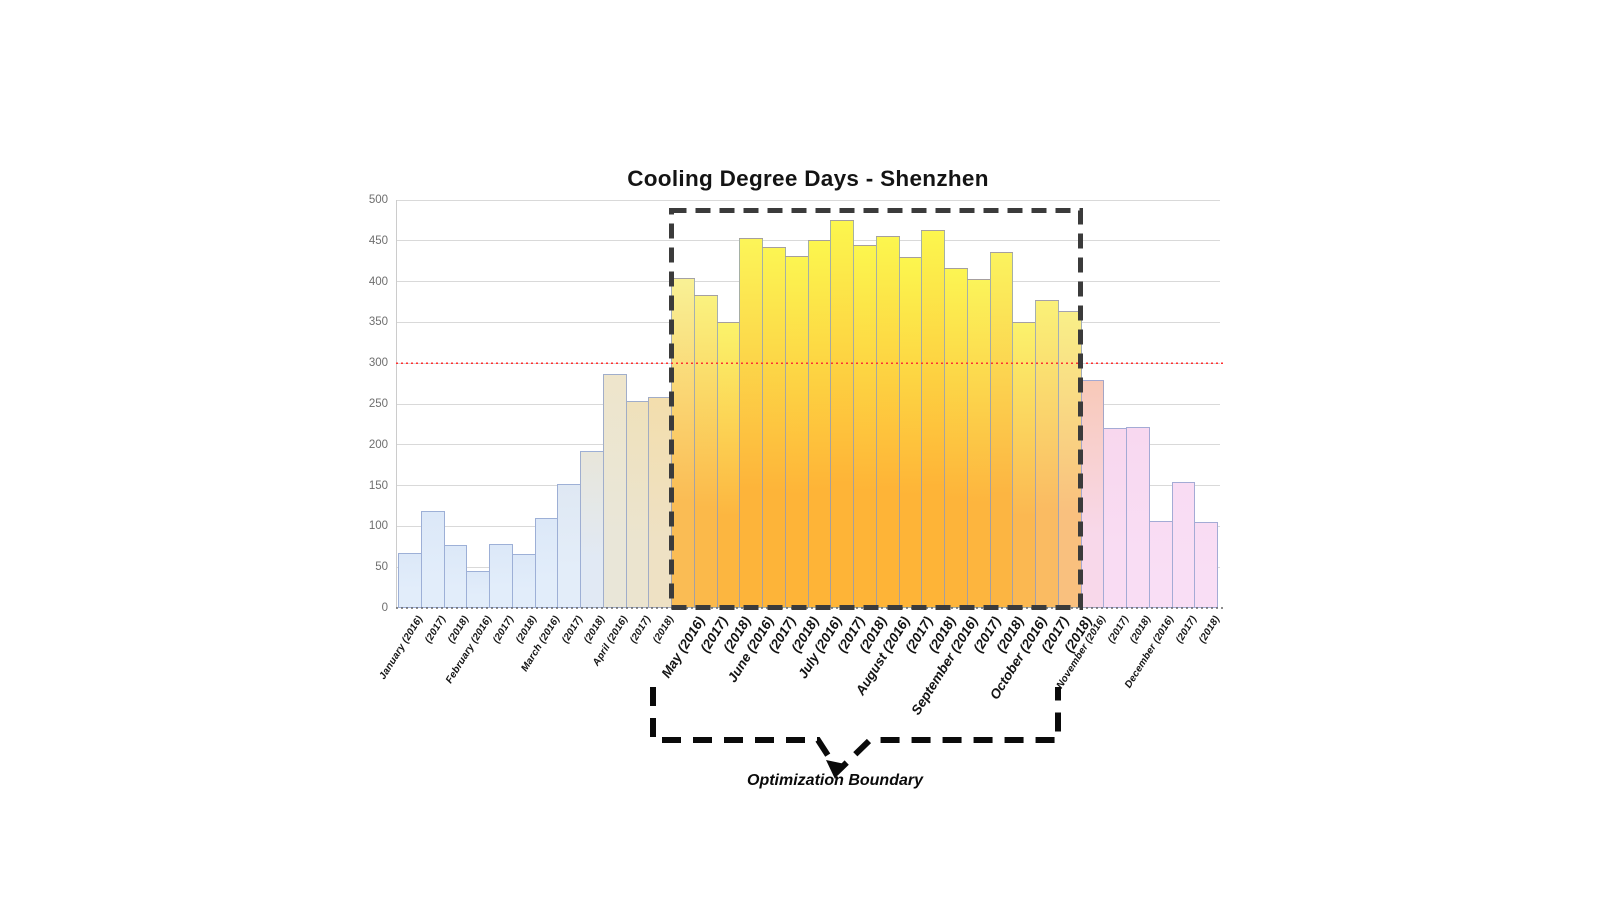  I want to click on bar-February2016, so click(478, 589).